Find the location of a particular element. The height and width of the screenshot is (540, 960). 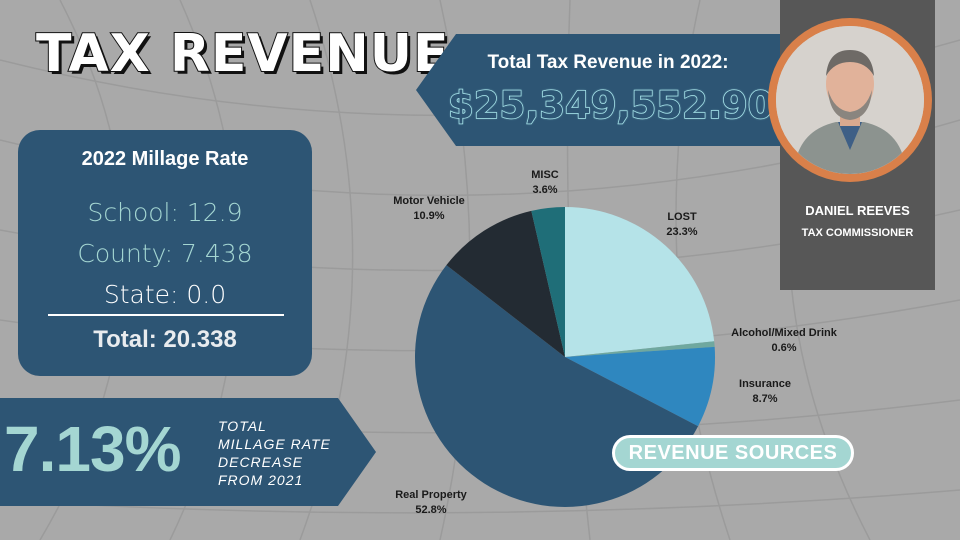

millage-county: County: 7.438 is located at coordinates (165, 253).